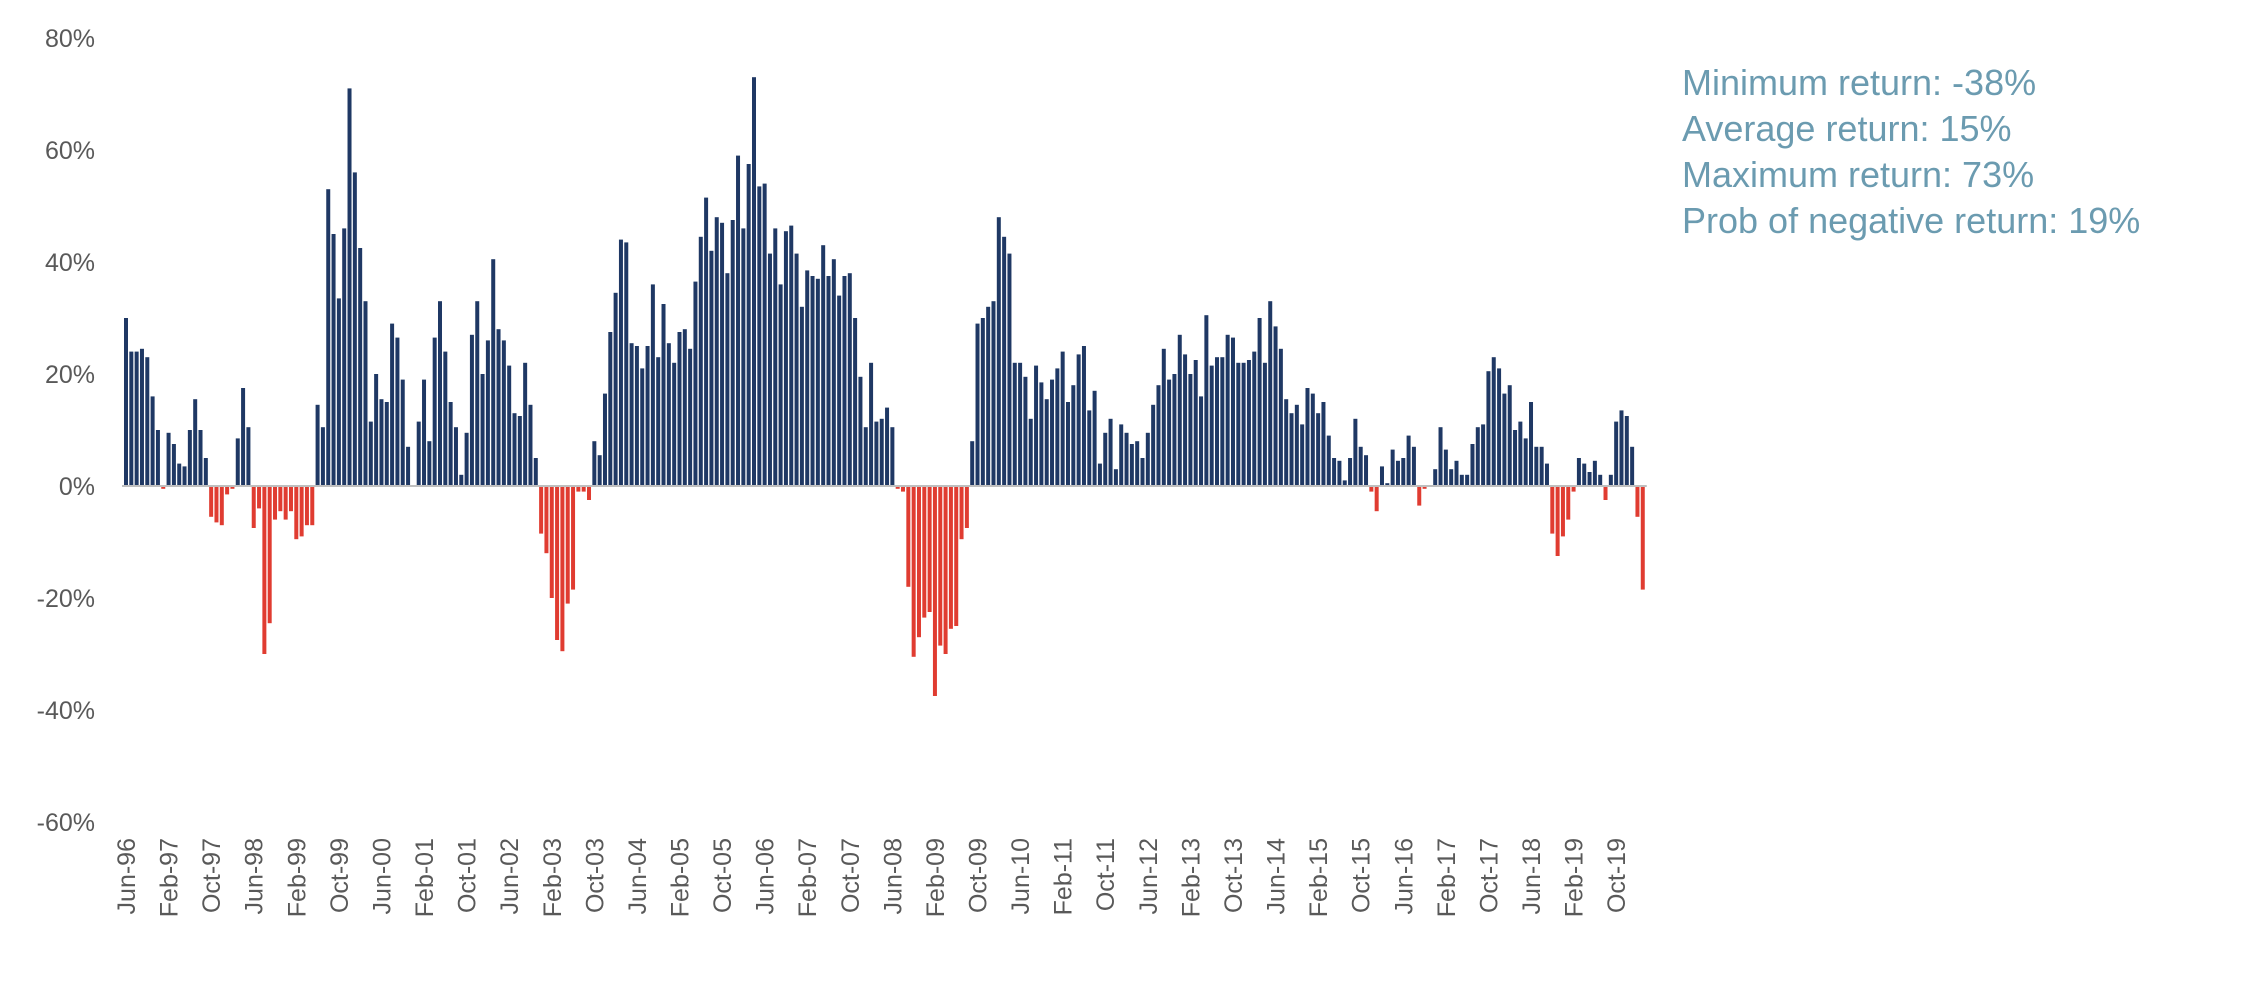 The height and width of the screenshot is (996, 2242). Describe the element at coordinates (723, 875) in the screenshot. I see `x-tick-label: Oct-05` at that location.